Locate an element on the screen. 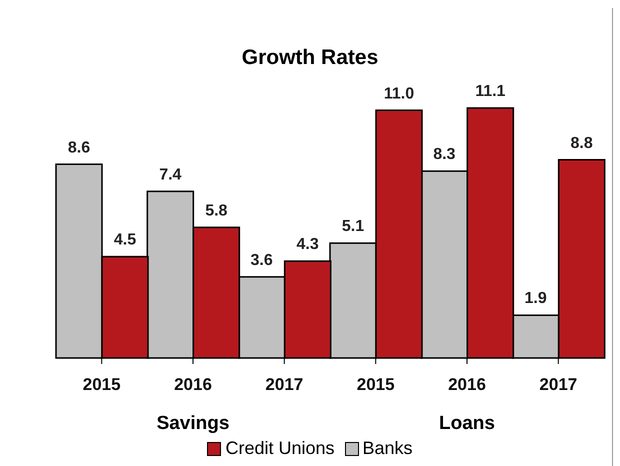 This screenshot has height=466, width=620. data-label: 1.9 is located at coordinates (535, 299).